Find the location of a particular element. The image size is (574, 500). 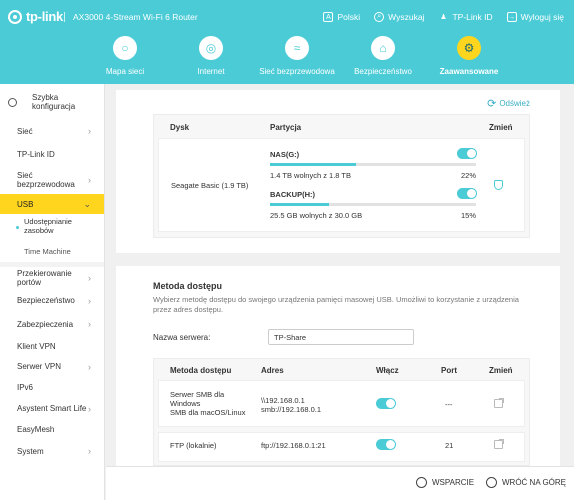

nav-advanced: ⚙ Zaawansowane is located at coordinates (469, 56).